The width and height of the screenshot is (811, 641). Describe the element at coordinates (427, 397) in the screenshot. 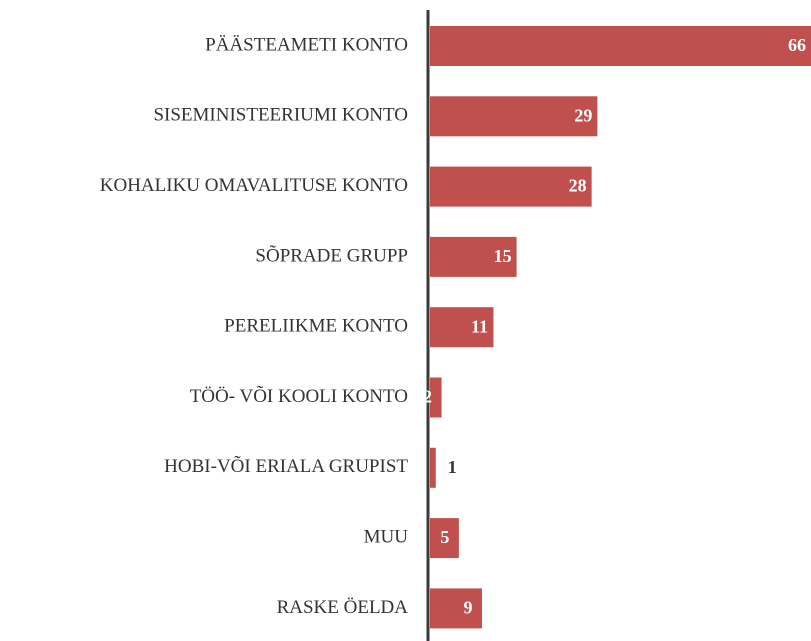

I see `value-label: 2` at that location.